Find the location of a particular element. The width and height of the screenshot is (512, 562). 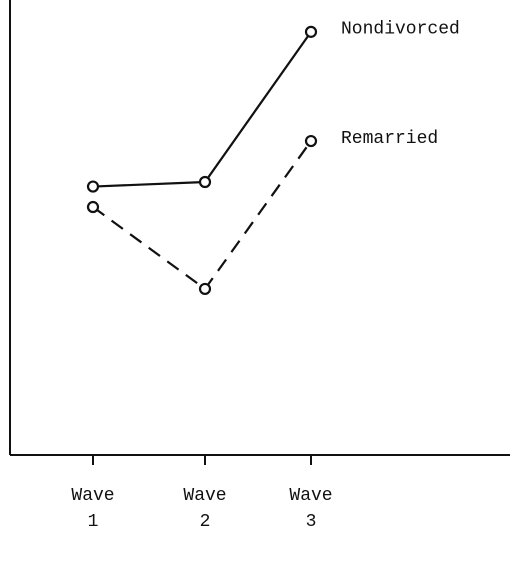

series-label: Remarried is located at coordinates (389, 139).